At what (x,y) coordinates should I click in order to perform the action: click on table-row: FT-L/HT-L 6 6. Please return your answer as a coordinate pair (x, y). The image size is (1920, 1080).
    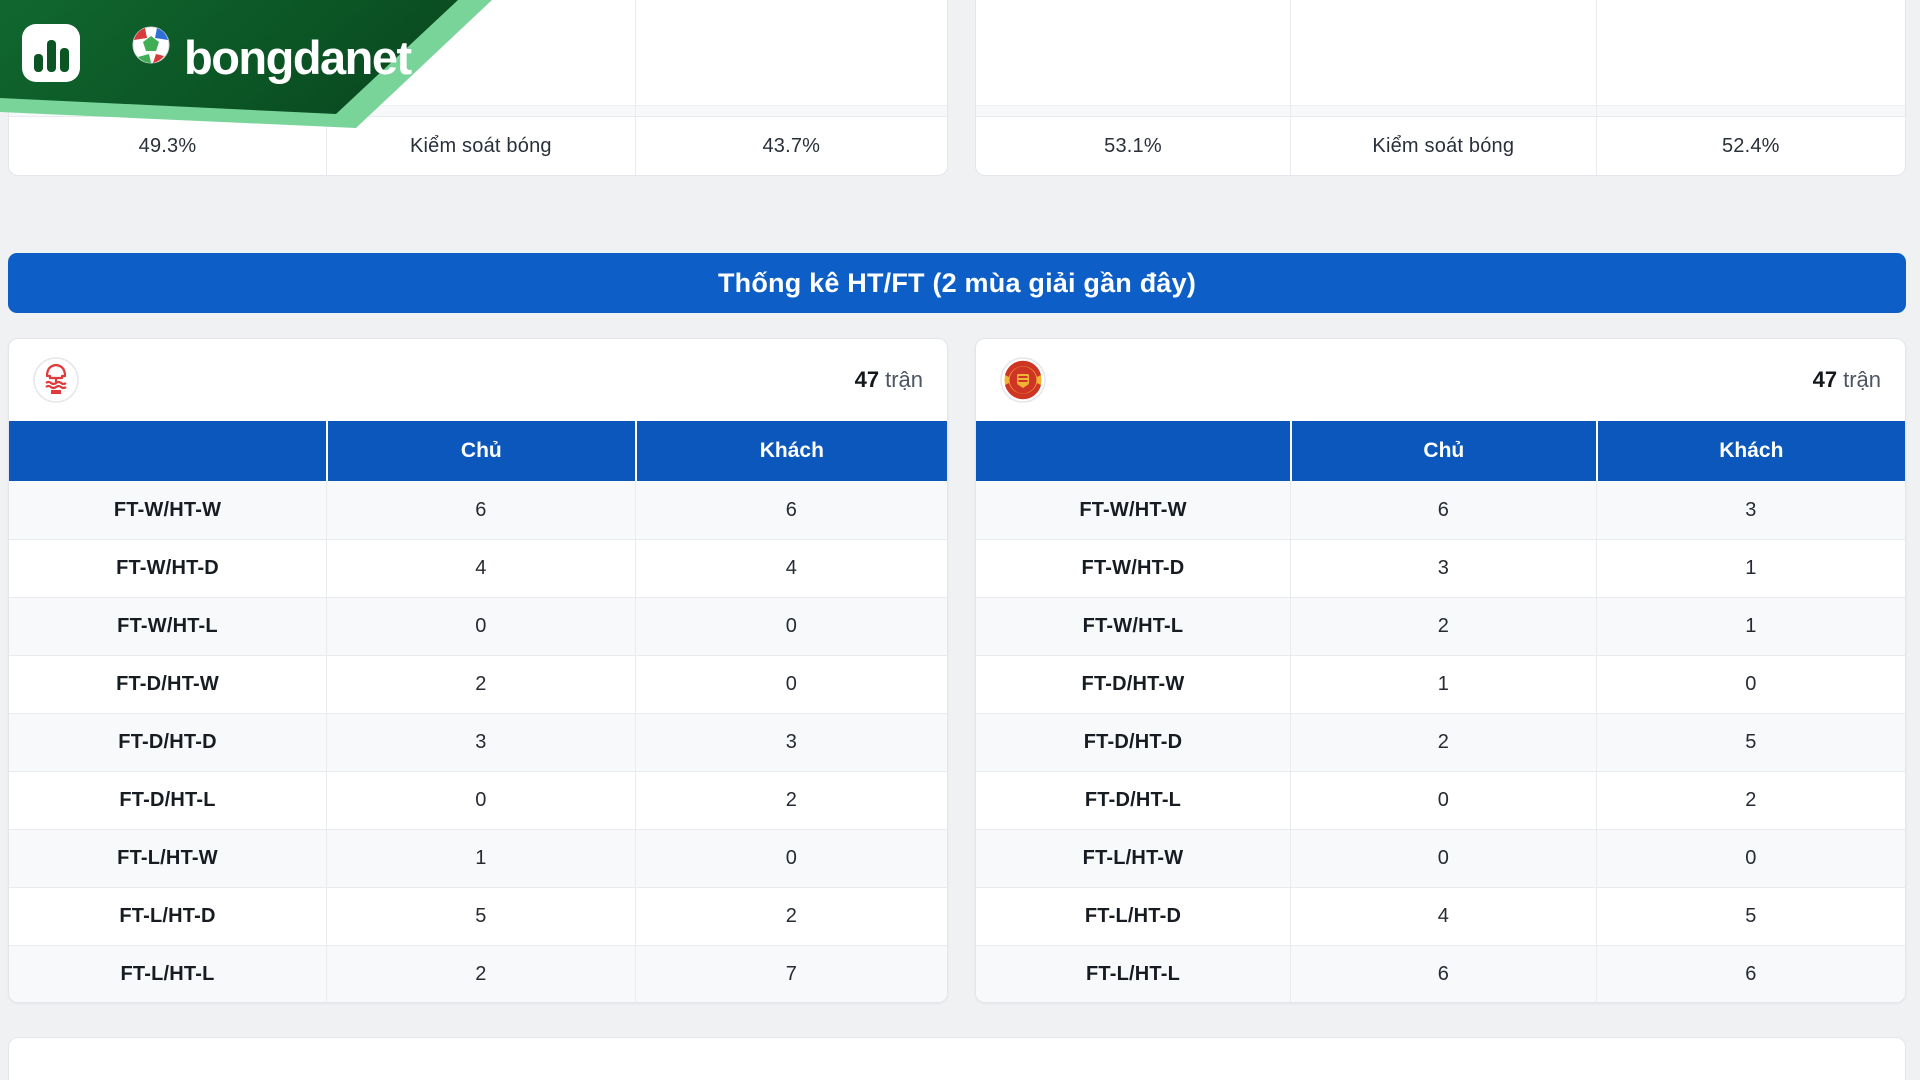
    Looking at the image, I should click on (1440, 973).